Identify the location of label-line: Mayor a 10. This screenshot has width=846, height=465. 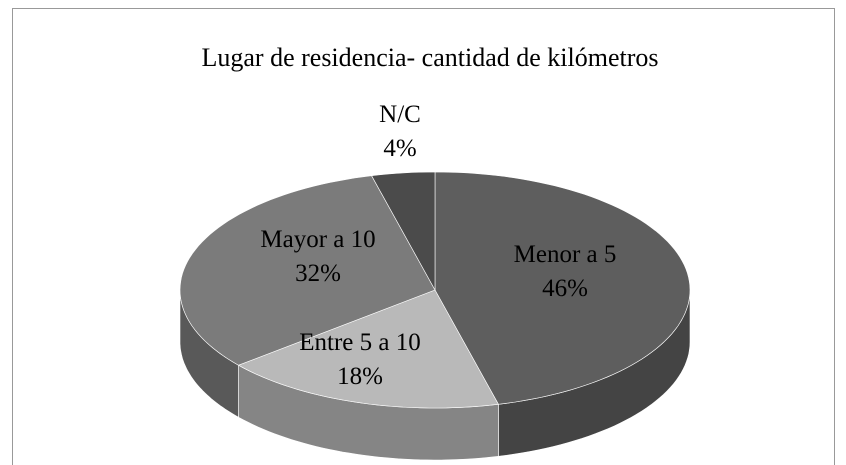
(317, 239).